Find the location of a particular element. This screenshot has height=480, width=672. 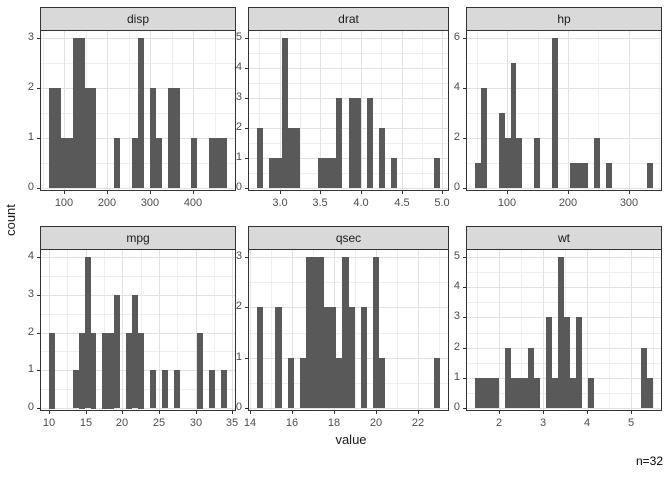

x-tick-label: 200 is located at coordinates (107, 203).